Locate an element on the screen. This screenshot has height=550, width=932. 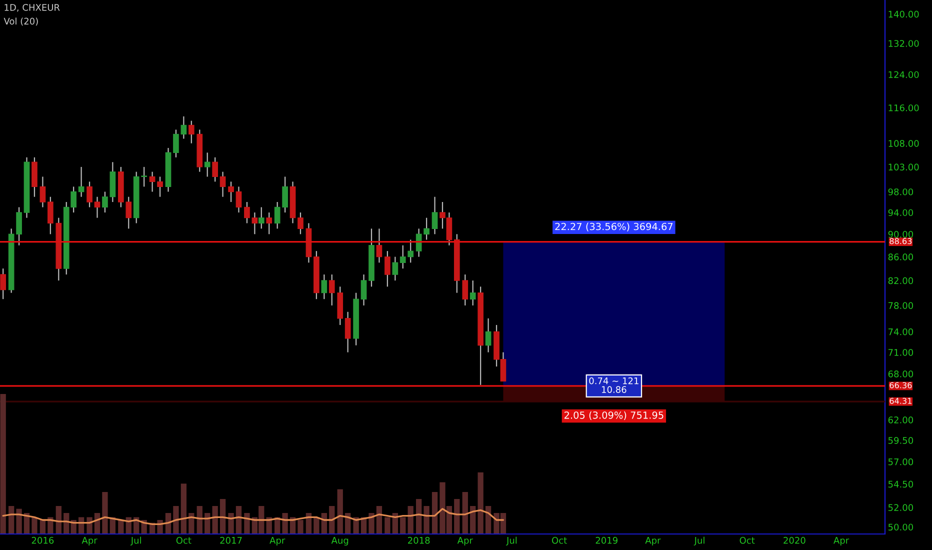
y-tick-label: 74.00 is located at coordinates (901, 332).